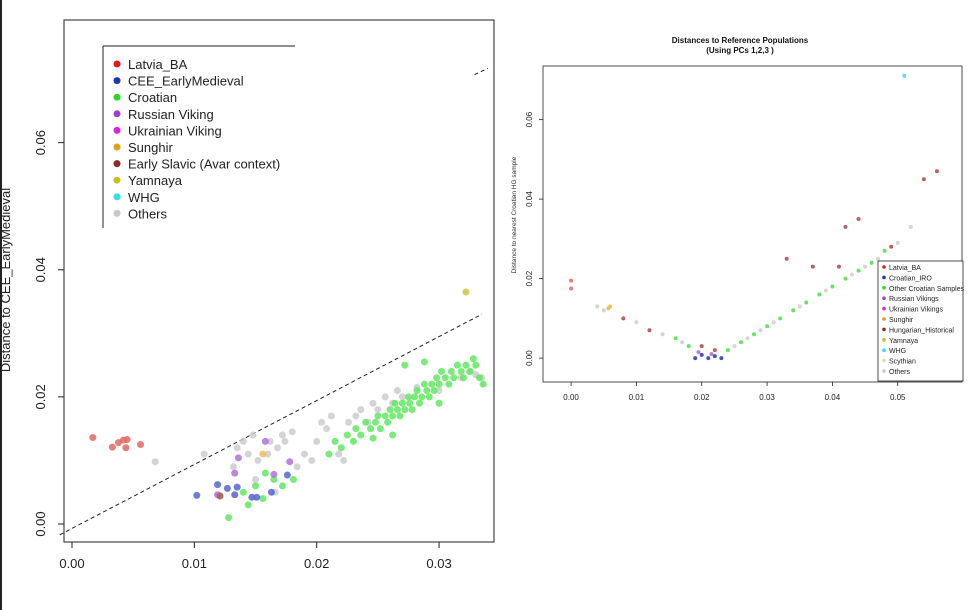 The image size is (977, 610). Describe the element at coordinates (910, 278) in the screenshot. I see `legend-label: Croatian_IRO` at that location.